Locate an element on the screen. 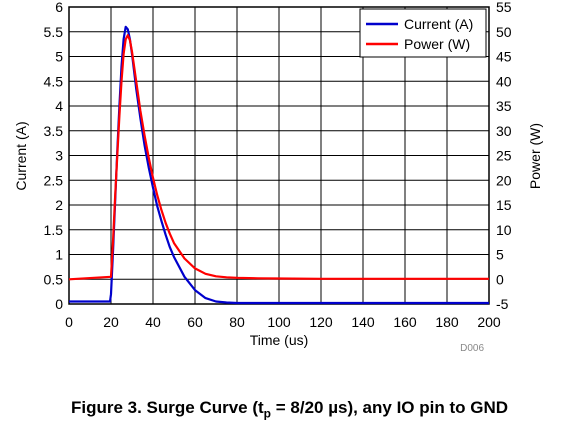  x-tick-label: 40 is located at coordinates (153, 322).